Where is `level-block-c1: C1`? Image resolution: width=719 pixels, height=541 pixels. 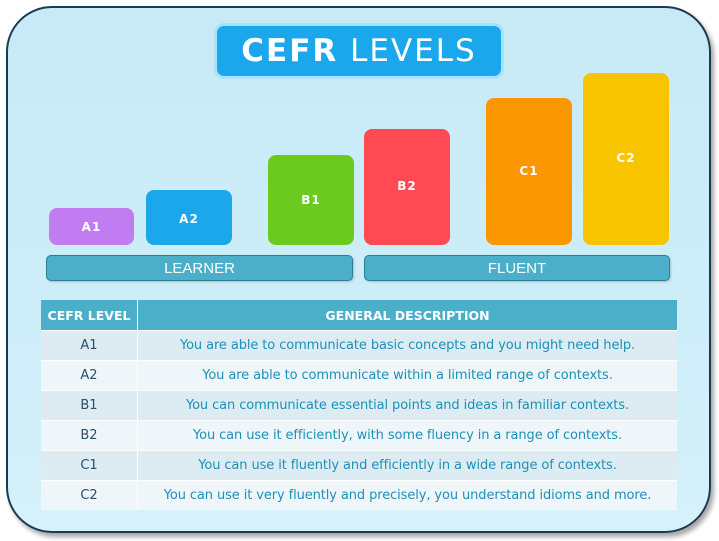 level-block-c1: C1 is located at coordinates (529, 171).